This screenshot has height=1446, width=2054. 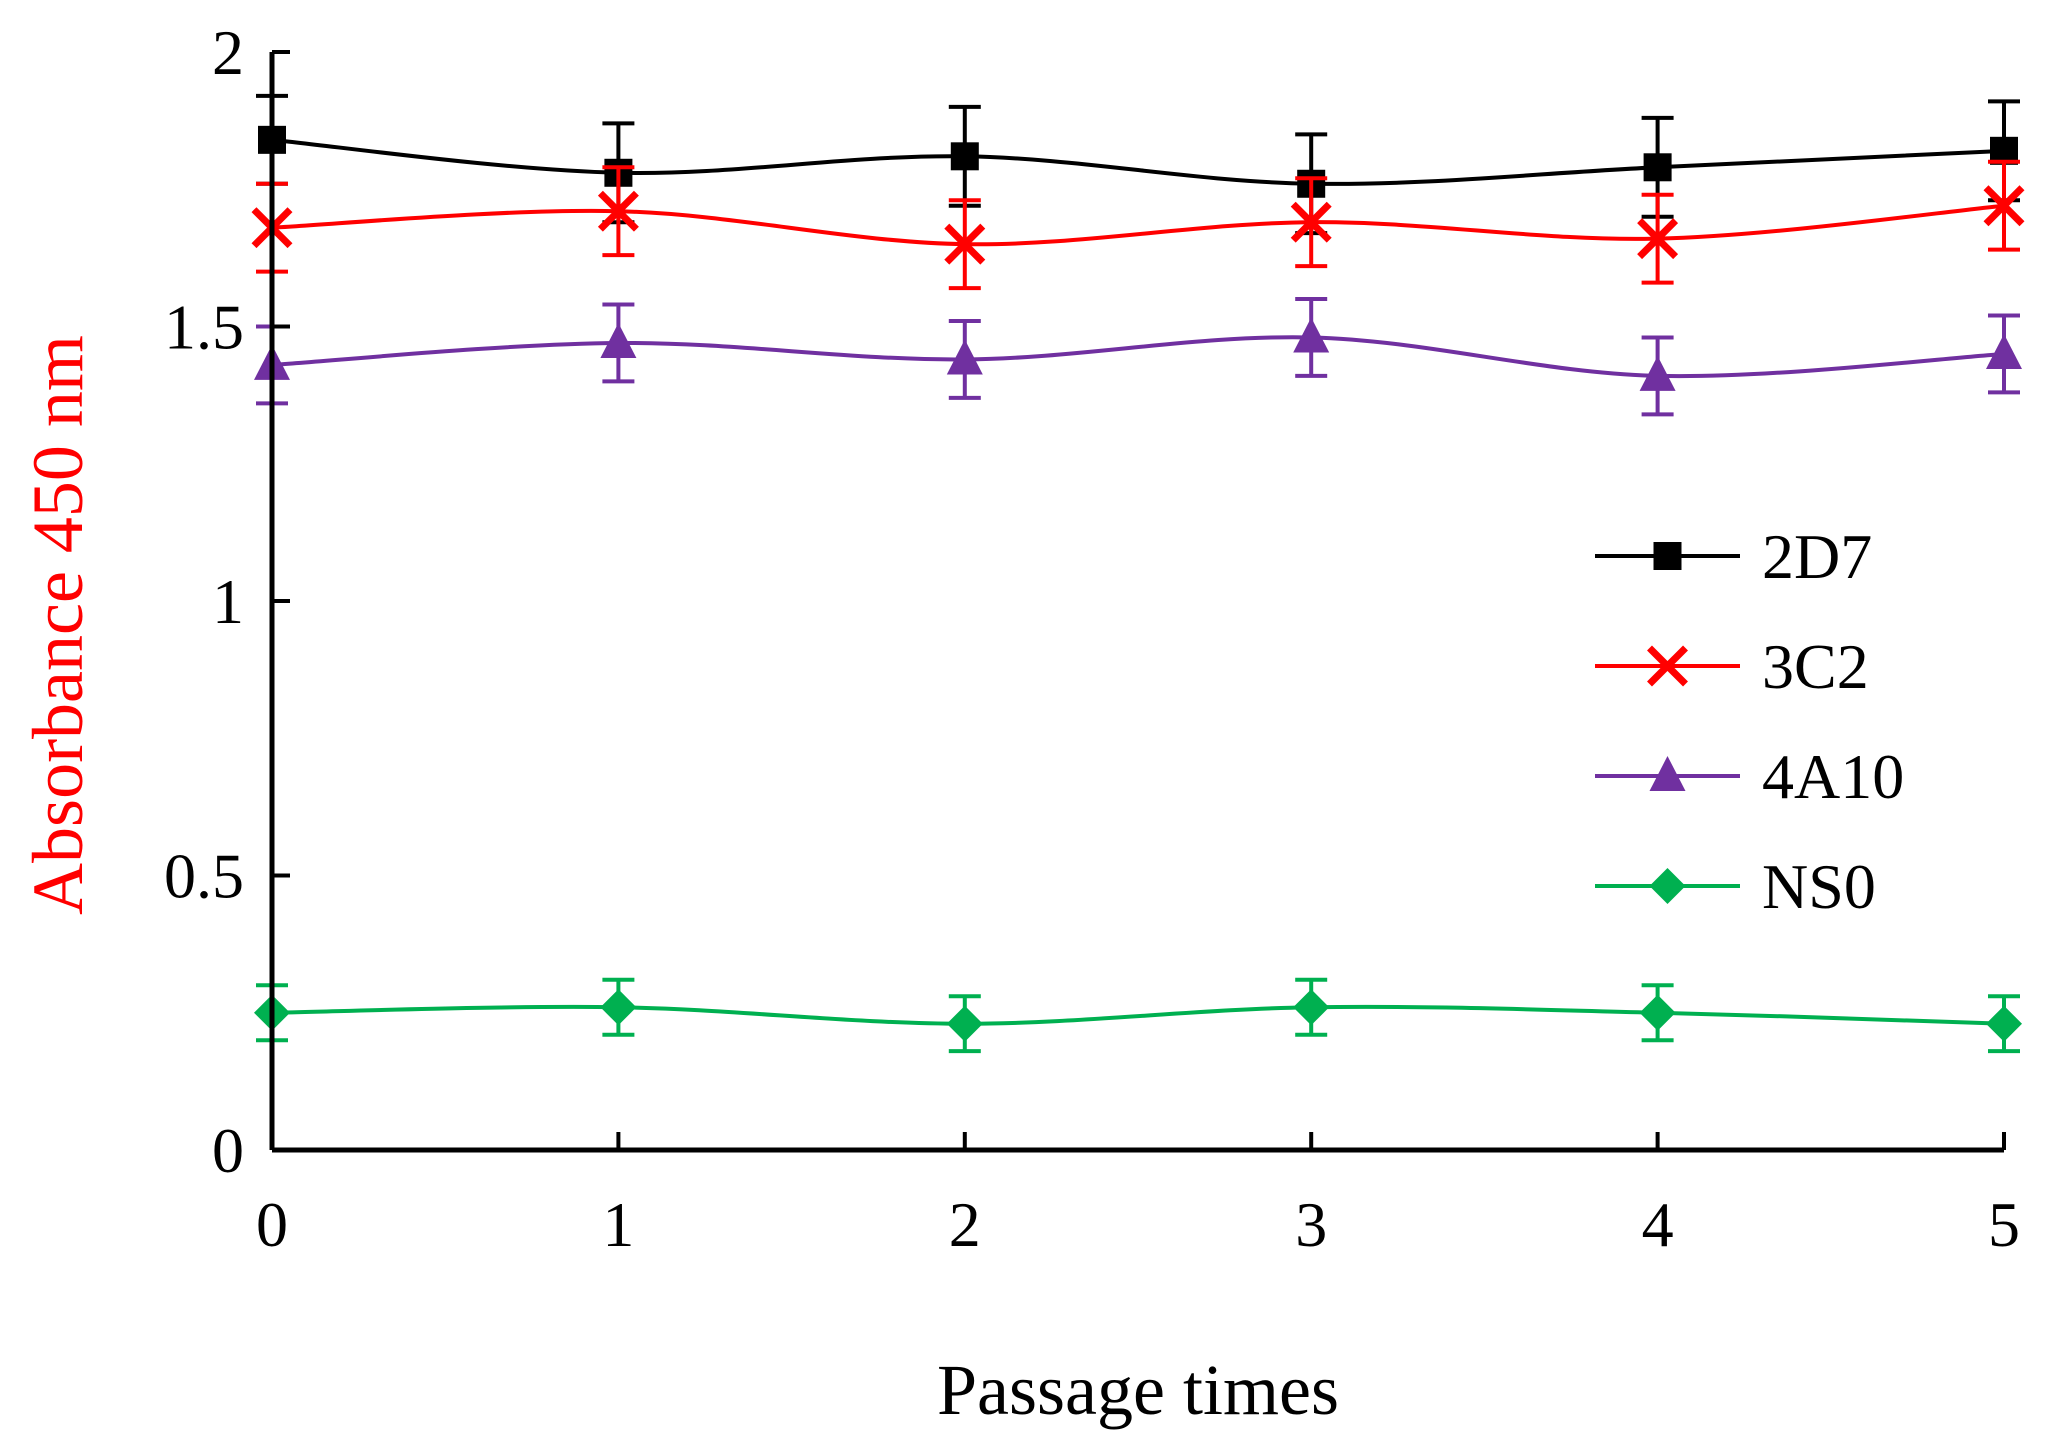 What do you see at coordinates (1749, 721) in the screenshot?
I see `legend: 2D7 3C2 4A10 NS0` at bounding box center [1749, 721].